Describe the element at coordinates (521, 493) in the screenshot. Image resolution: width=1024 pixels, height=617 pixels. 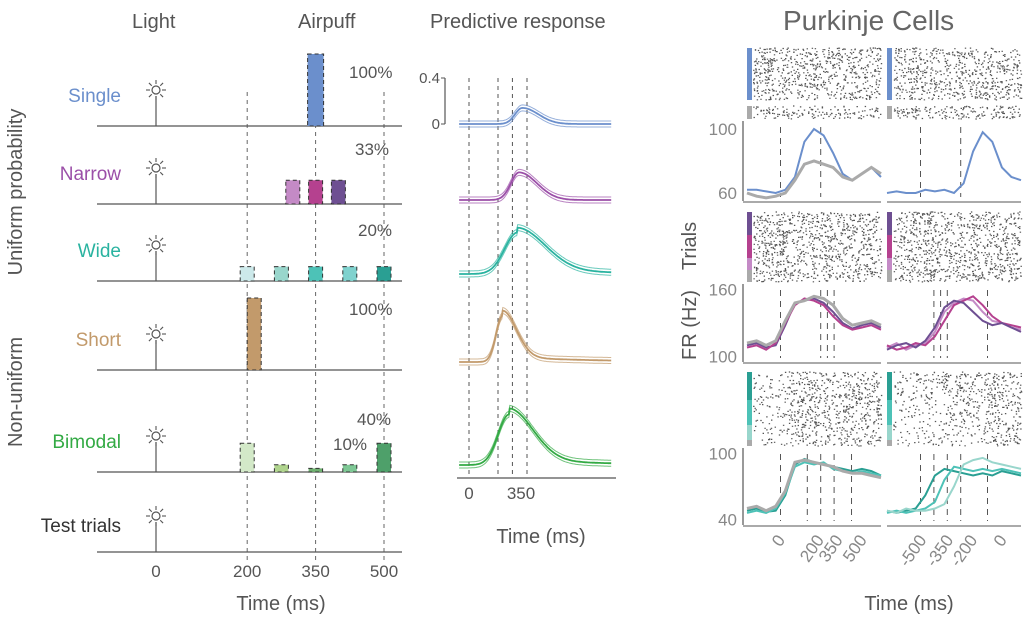
I see `predictive-tick-label: 350` at that location.